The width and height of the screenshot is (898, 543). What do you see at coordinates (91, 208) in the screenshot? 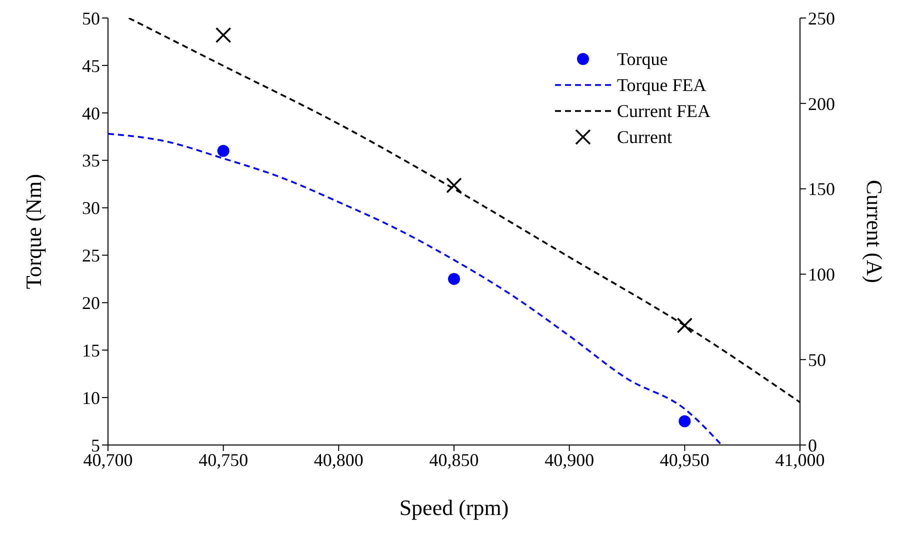
I see `y-tick-label: 30` at bounding box center [91, 208].